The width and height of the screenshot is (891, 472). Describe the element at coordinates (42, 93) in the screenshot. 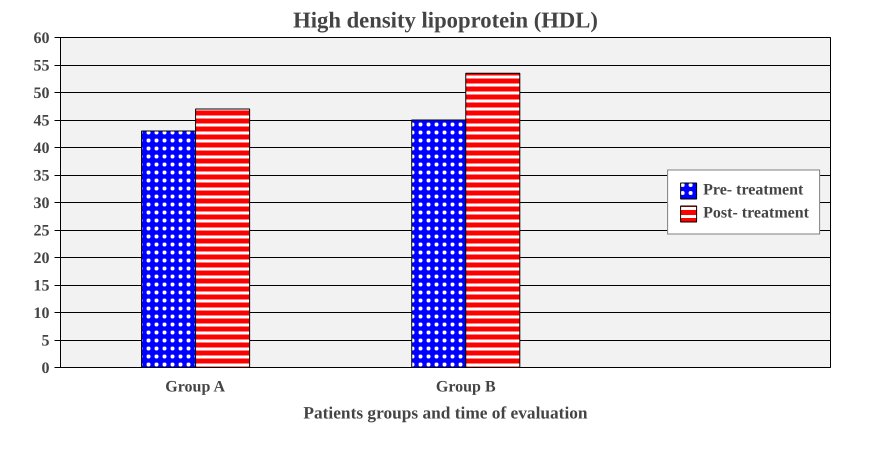

I see `y-tick-label: 50` at that location.